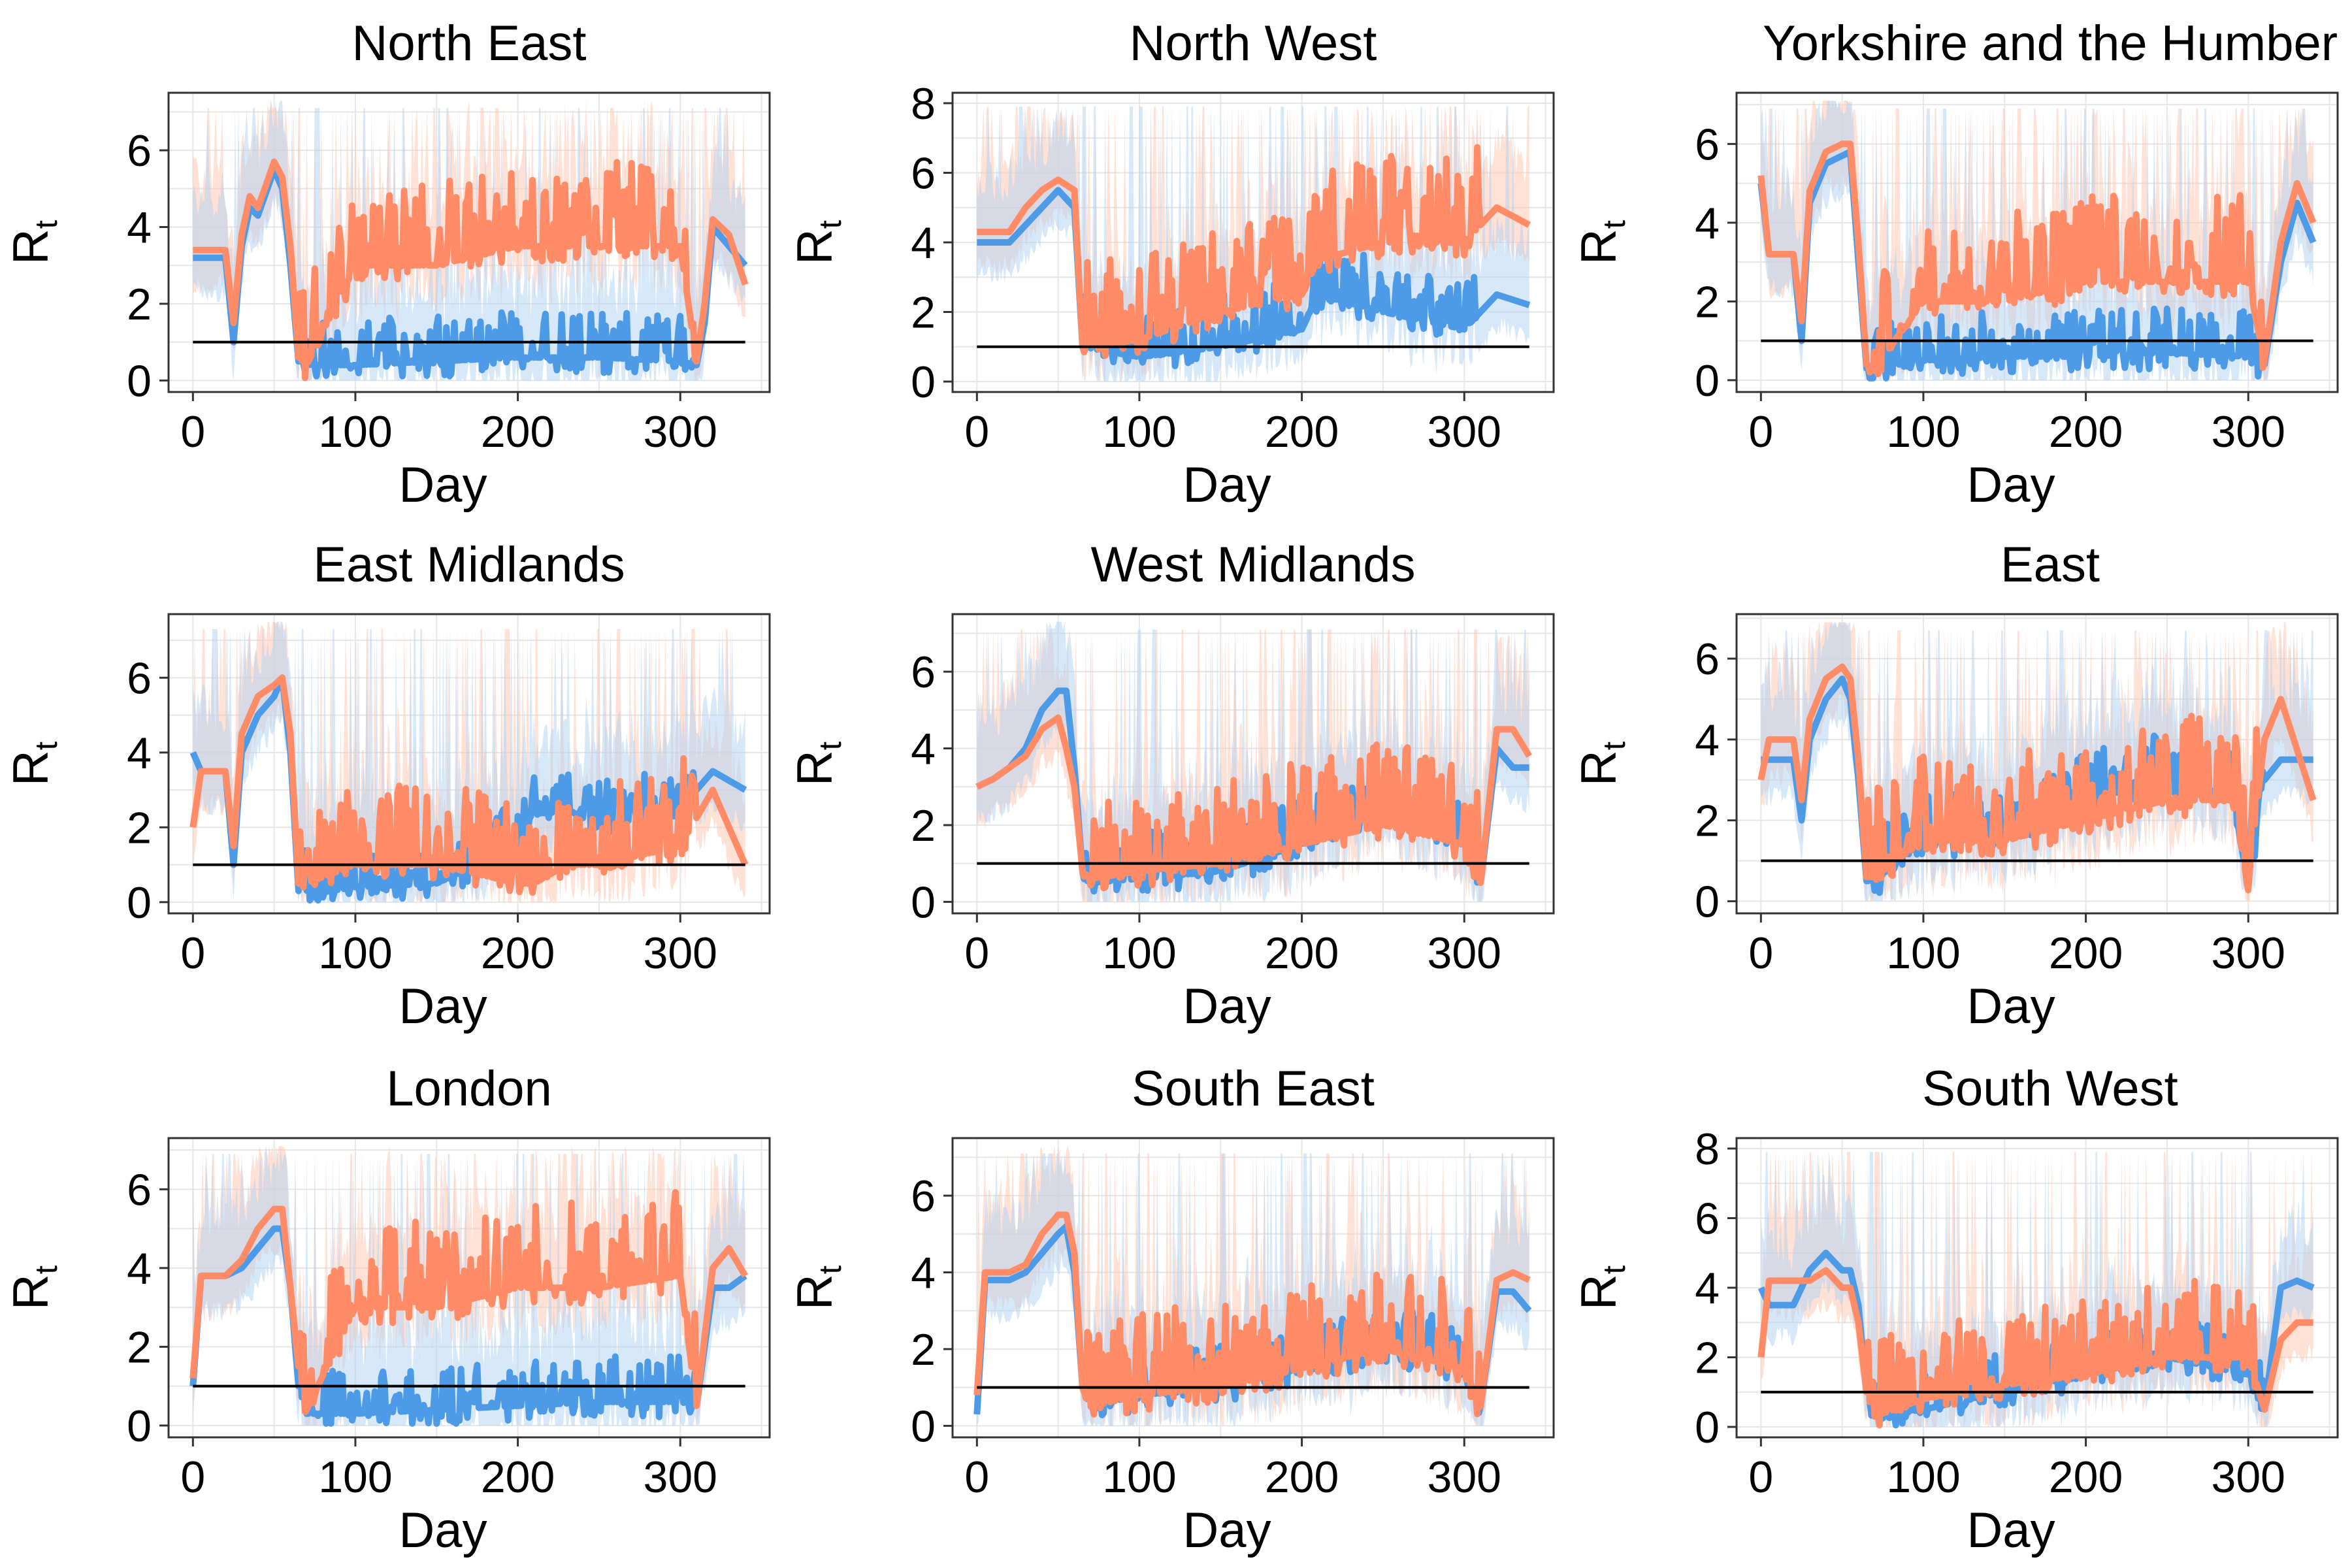 The width and height of the screenshot is (2352, 1568). Describe the element at coordinates (2050, 1089) in the screenshot. I see `panel-title: South West` at that location.